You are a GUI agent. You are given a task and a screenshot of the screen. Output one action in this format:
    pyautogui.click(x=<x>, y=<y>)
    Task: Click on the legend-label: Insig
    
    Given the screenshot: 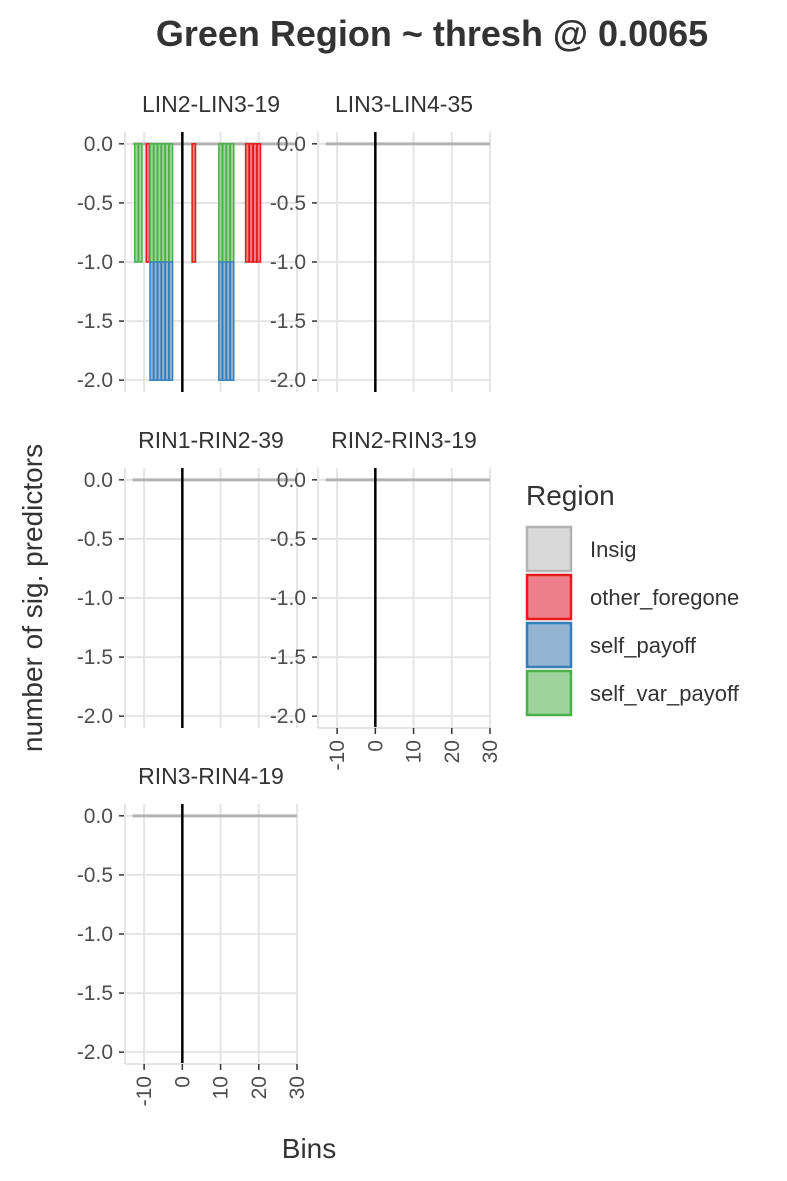 What is the action you would take?
    pyautogui.click(x=613, y=549)
    